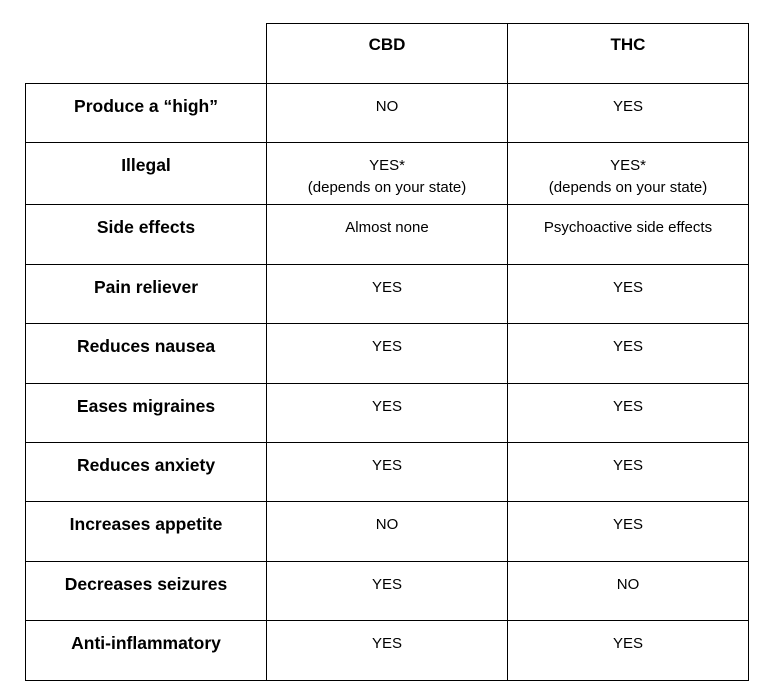 The image size is (768, 696). What do you see at coordinates (146, 174) in the screenshot?
I see `row-label: Illegal` at bounding box center [146, 174].